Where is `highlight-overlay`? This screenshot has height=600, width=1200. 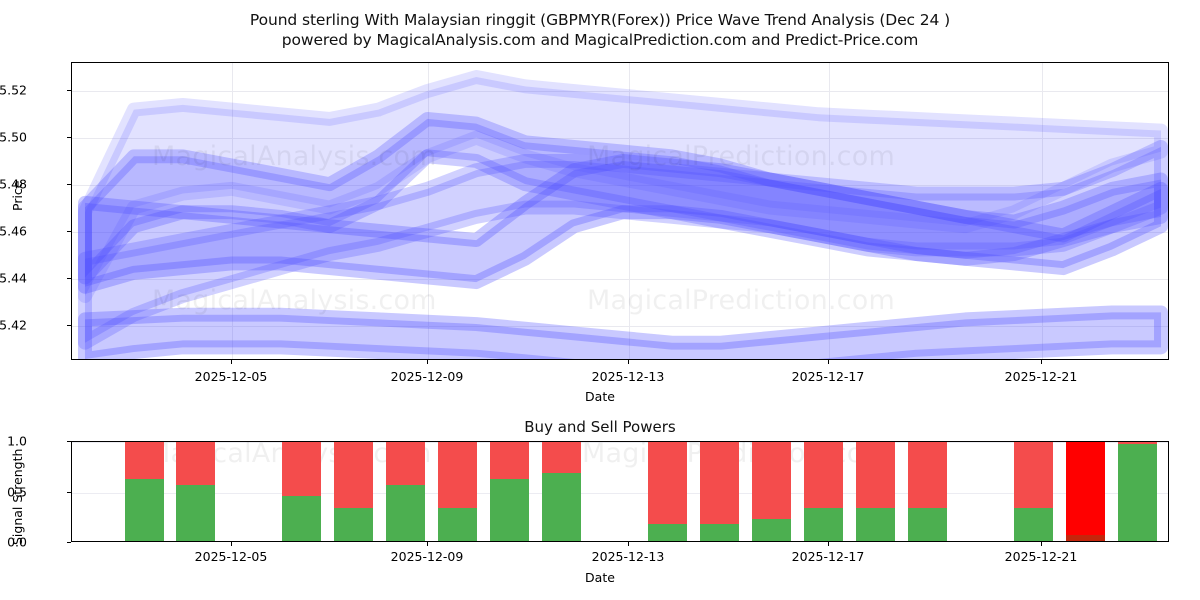
highlight-overlay is located at coordinates (1085, 491).